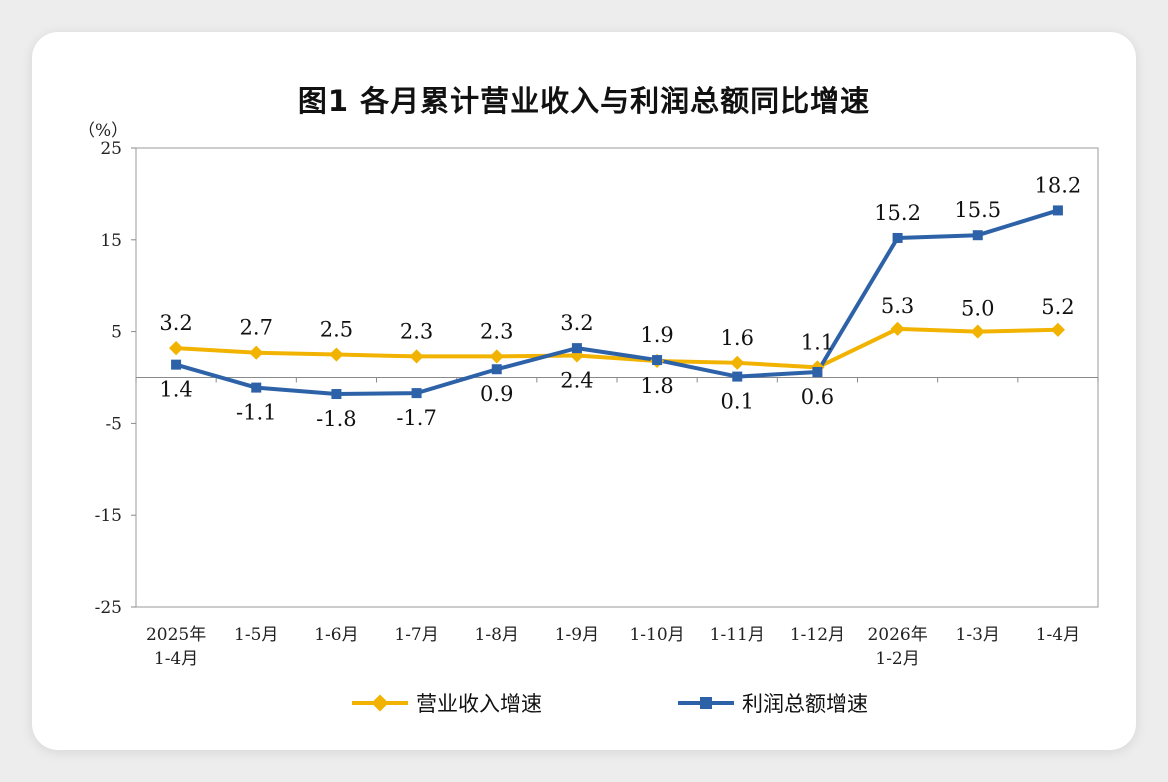  Describe the element at coordinates (584, 101) in the screenshot. I see `chart-title: 图1 各月累计营业收入与利润总额同比增速` at that location.